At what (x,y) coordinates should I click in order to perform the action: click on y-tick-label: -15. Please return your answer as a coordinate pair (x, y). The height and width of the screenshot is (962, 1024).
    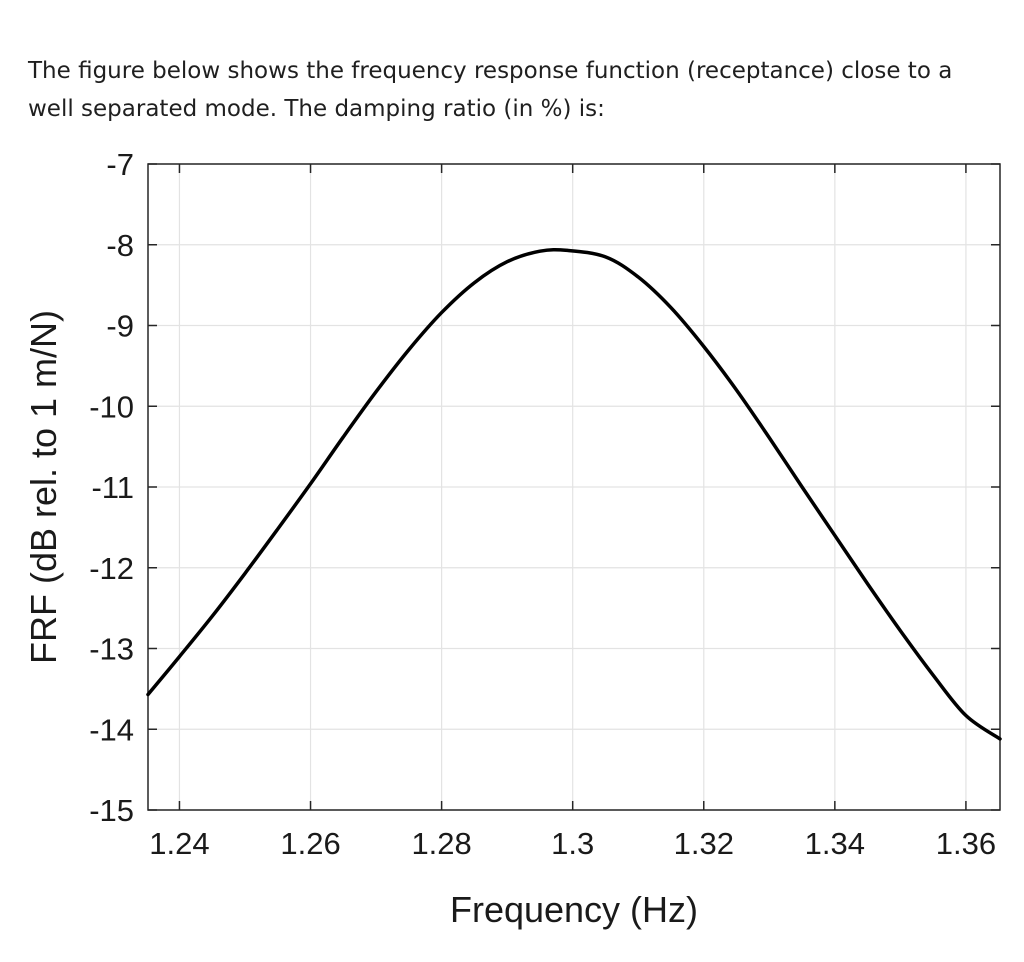
    Looking at the image, I should click on (111, 810).